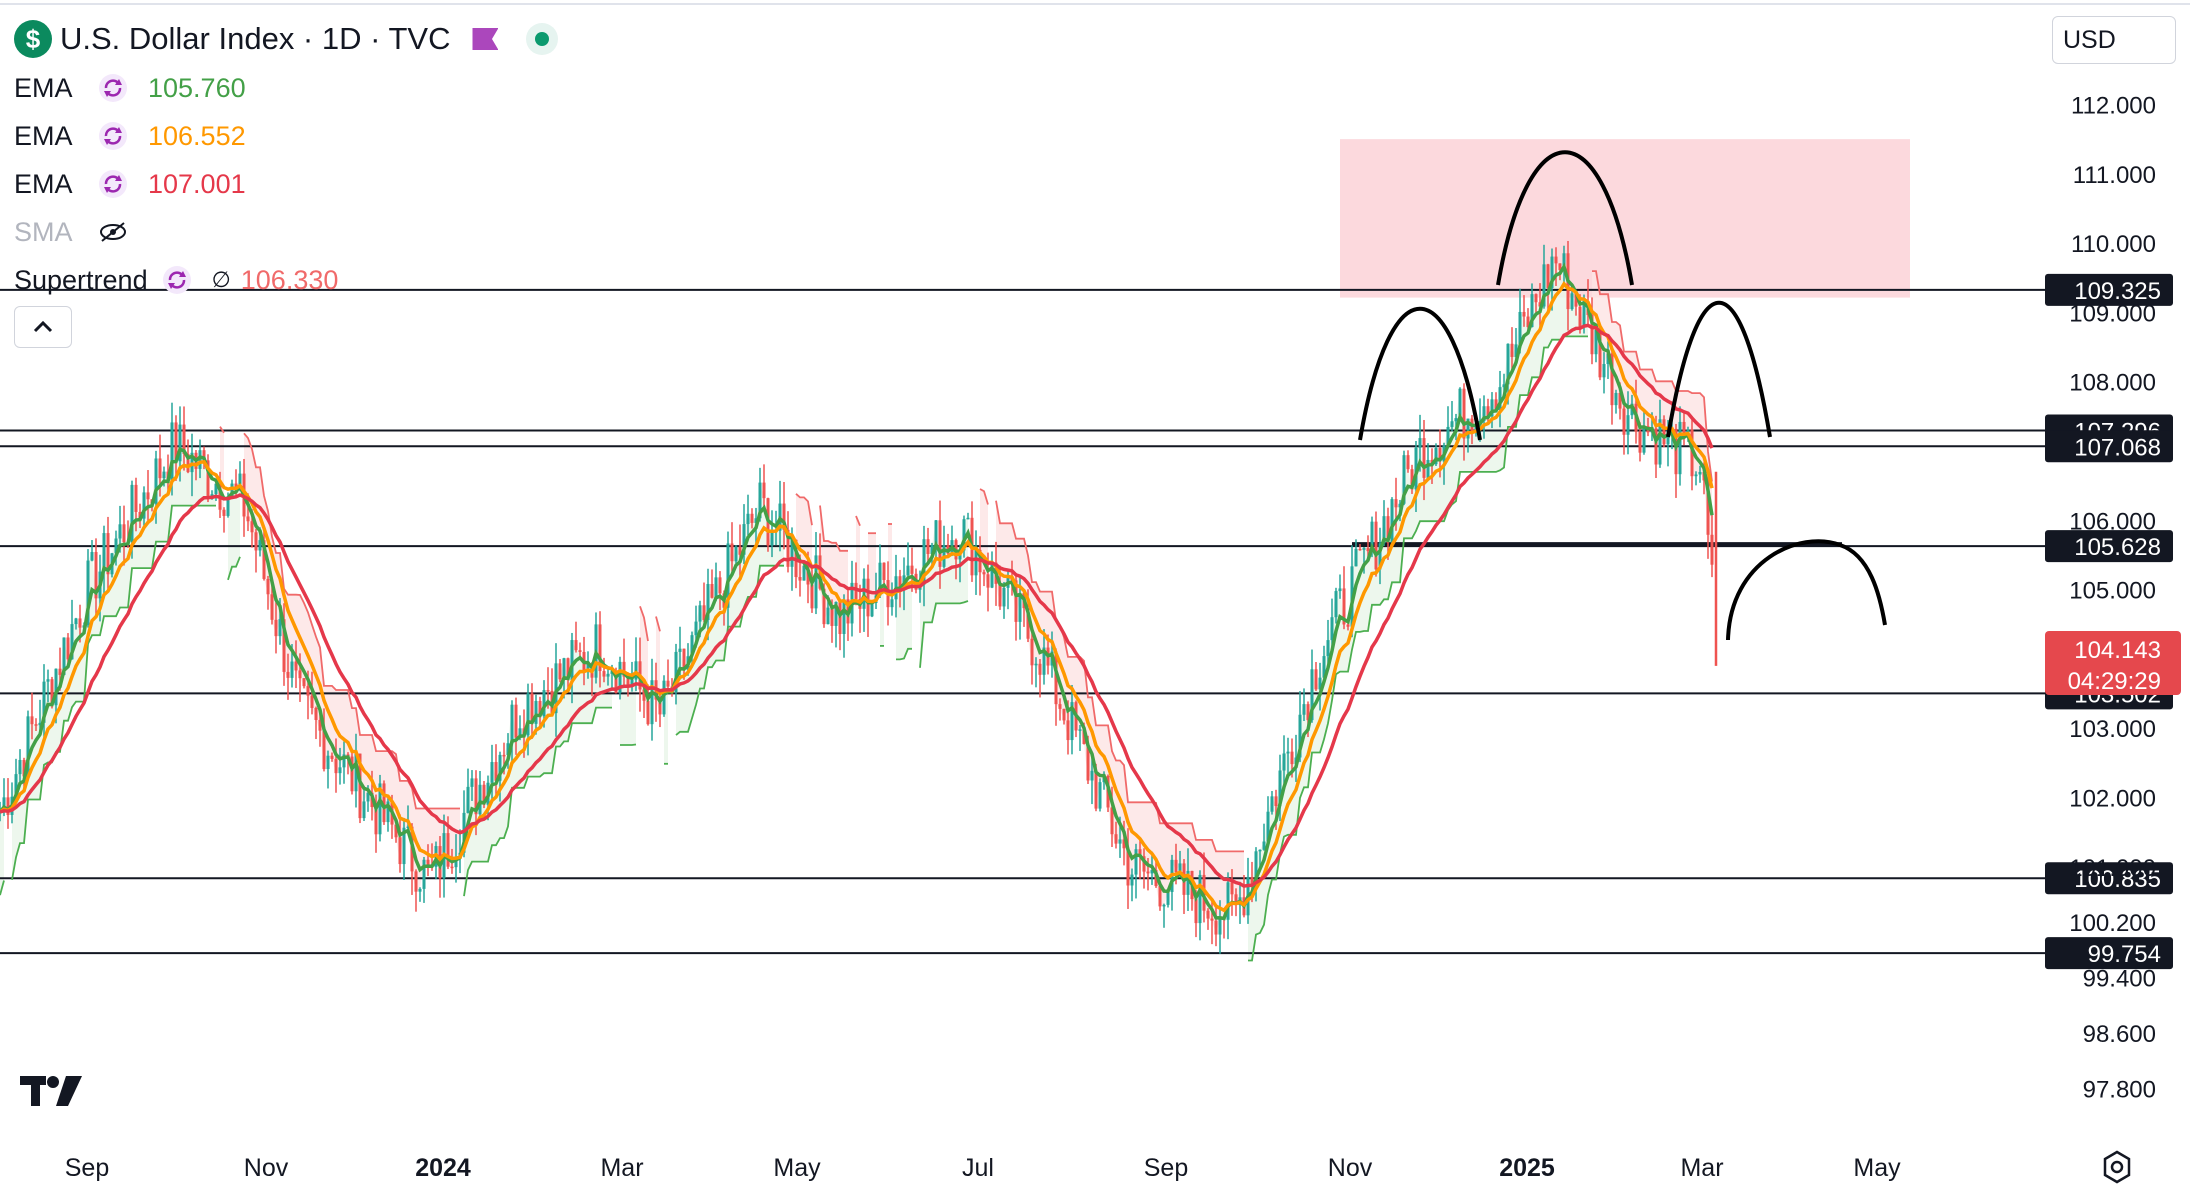  Describe the element at coordinates (542, 39) in the screenshot. I see `market-status-icon` at that location.